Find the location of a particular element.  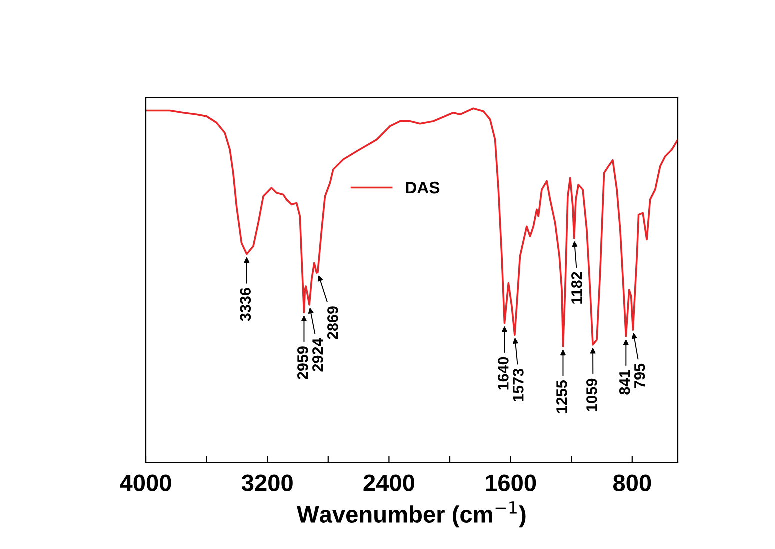

annotation: 841 is located at coordinates (624, 382).